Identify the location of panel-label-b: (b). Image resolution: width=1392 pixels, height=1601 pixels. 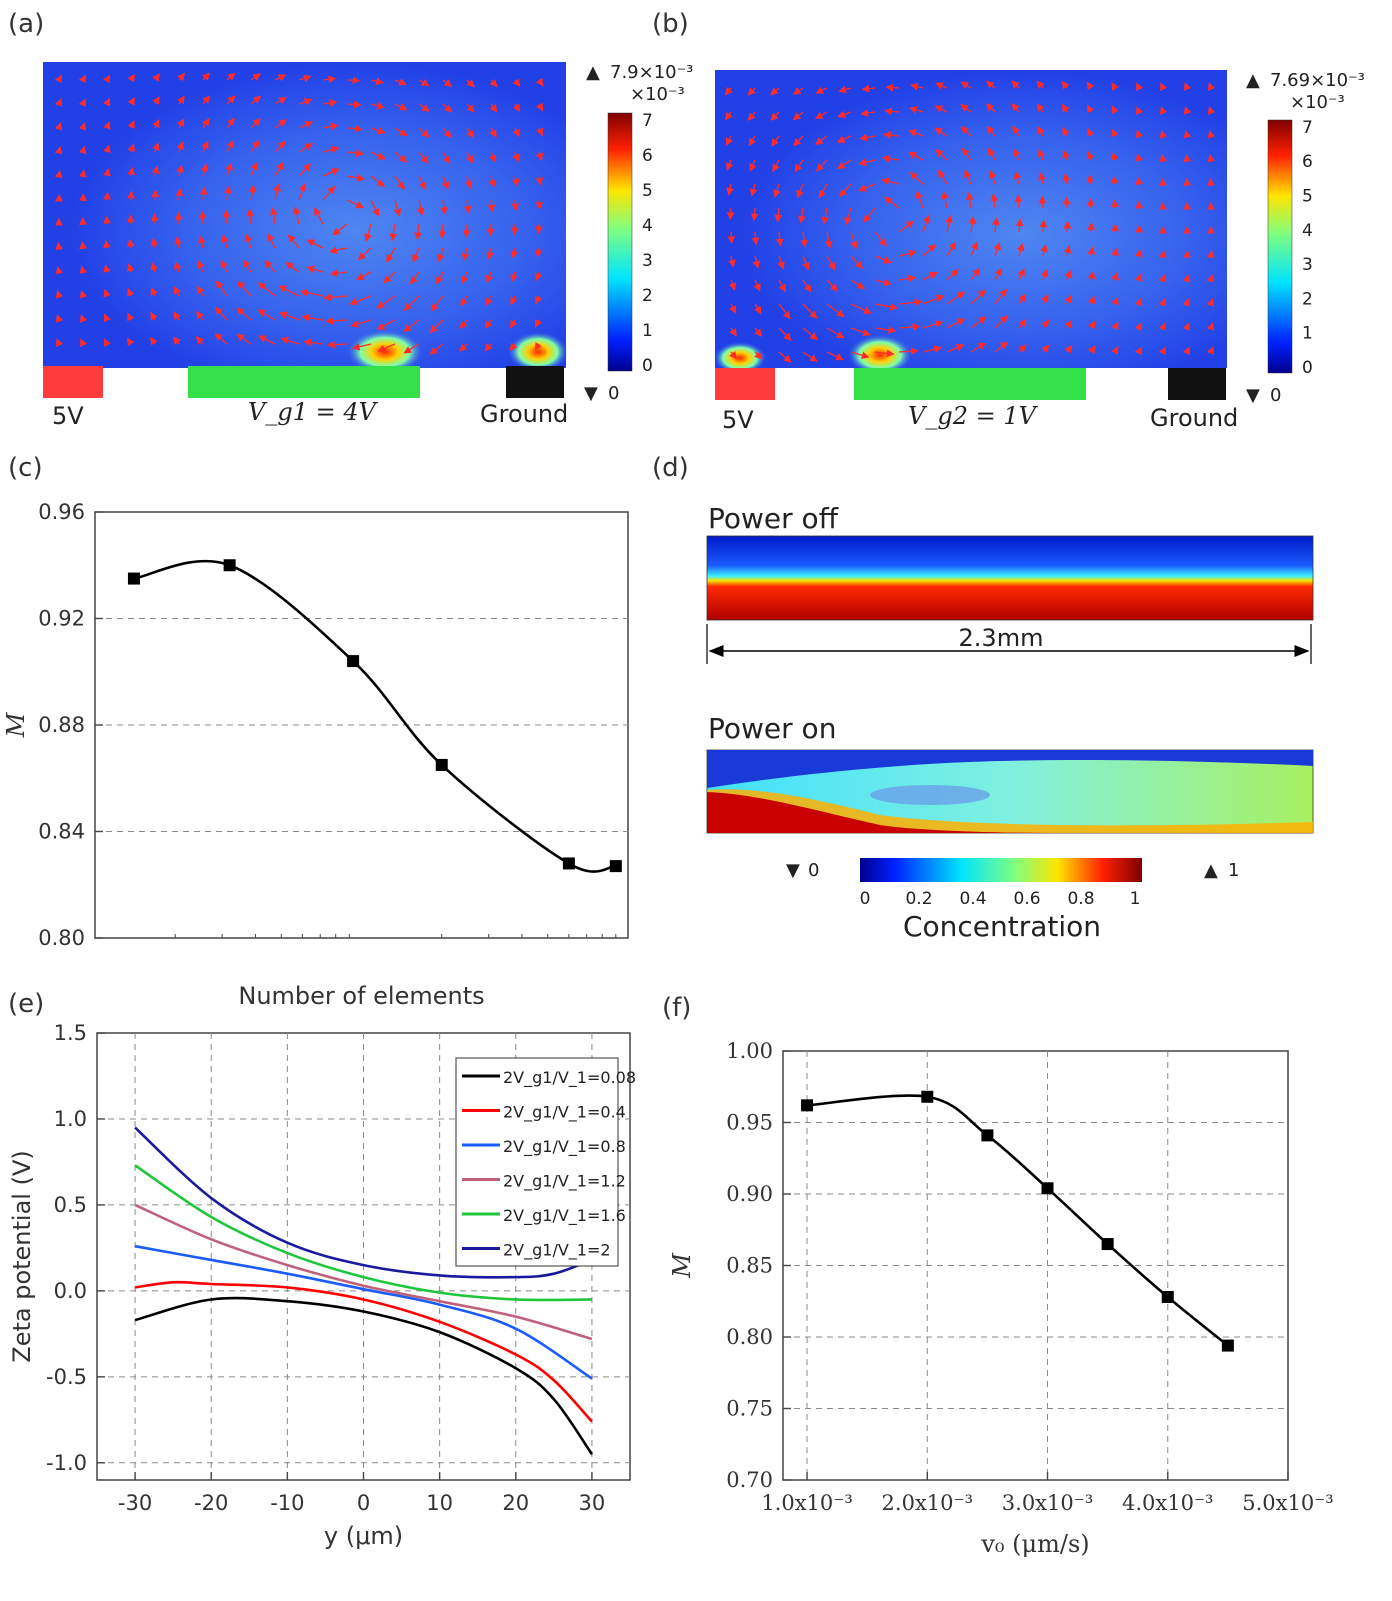
(670, 24).